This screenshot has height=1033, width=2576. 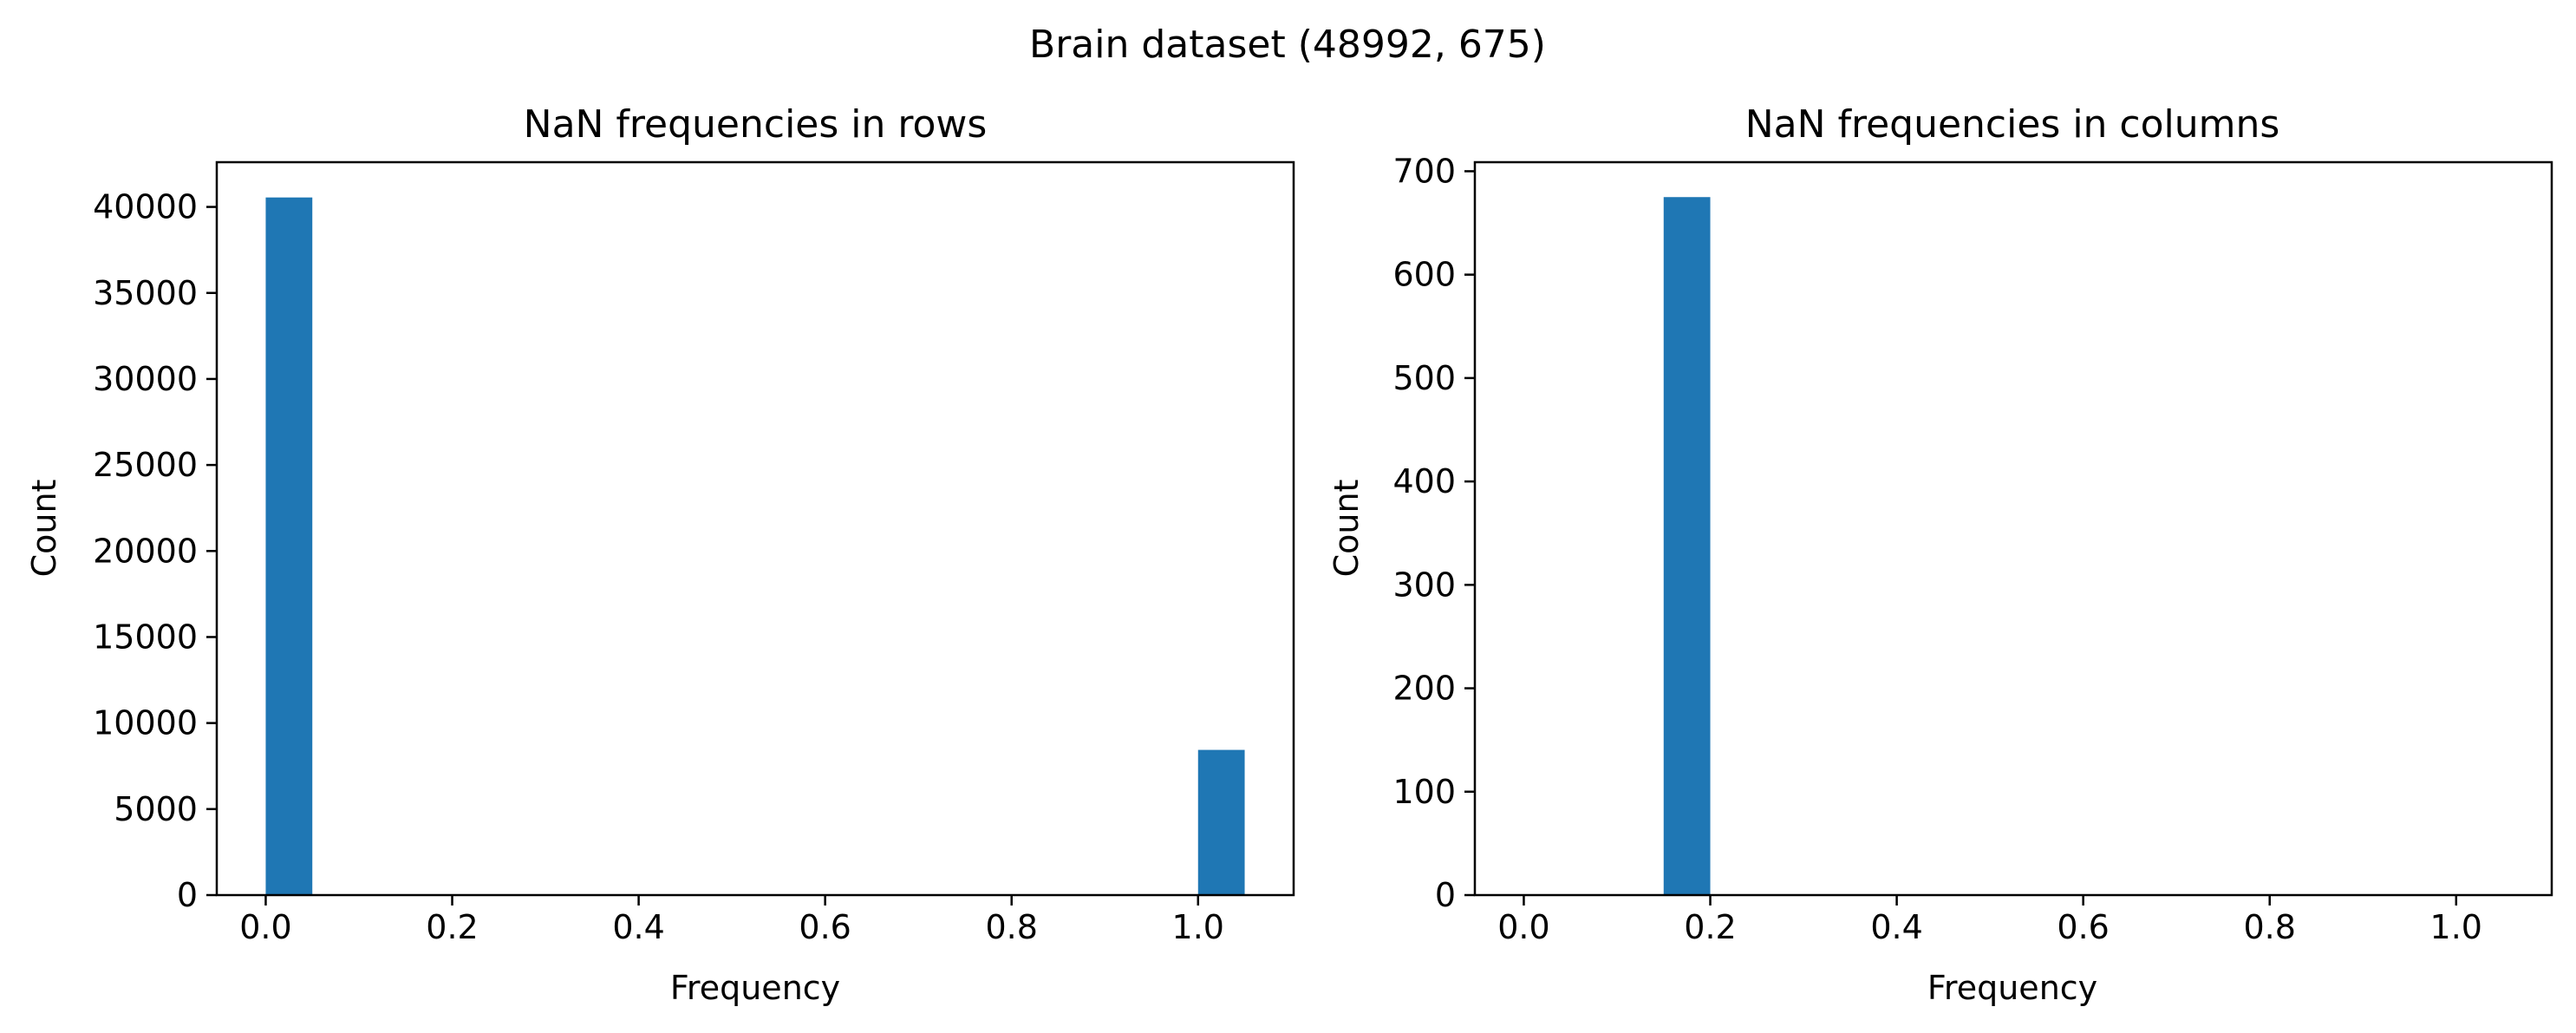 What do you see at coordinates (145, 723) in the screenshot?
I see `y-tick-label: 10000` at bounding box center [145, 723].